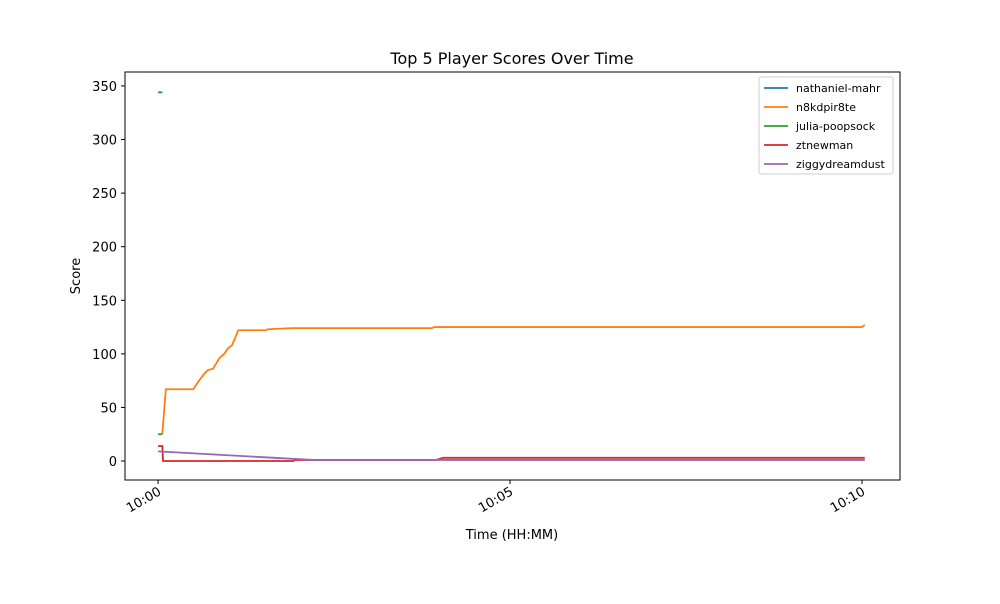 Image resolution: width=1000 pixels, height=604 pixels. I want to click on x-axis-label: Time (HH:MM), so click(511, 535).